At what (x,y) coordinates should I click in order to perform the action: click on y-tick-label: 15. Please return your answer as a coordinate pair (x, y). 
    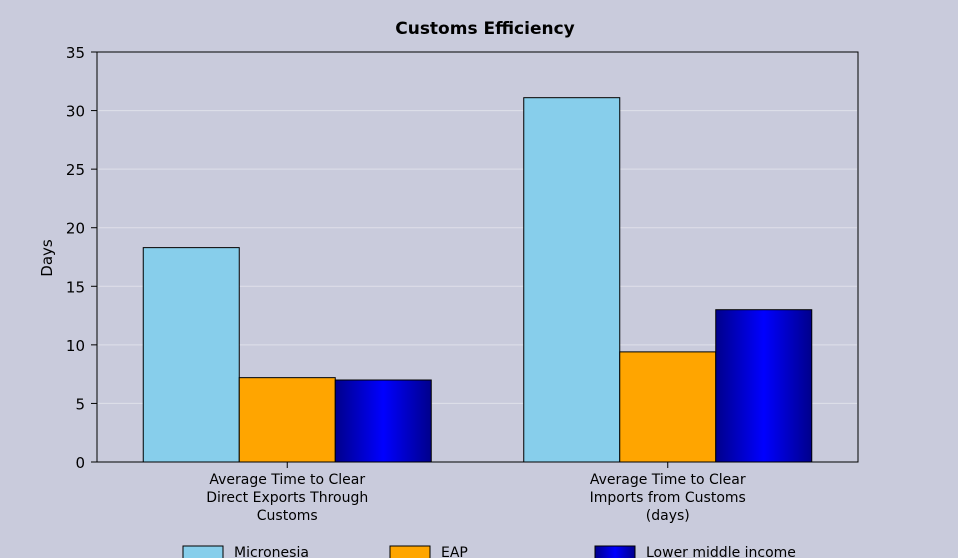
    Looking at the image, I should click on (75, 287).